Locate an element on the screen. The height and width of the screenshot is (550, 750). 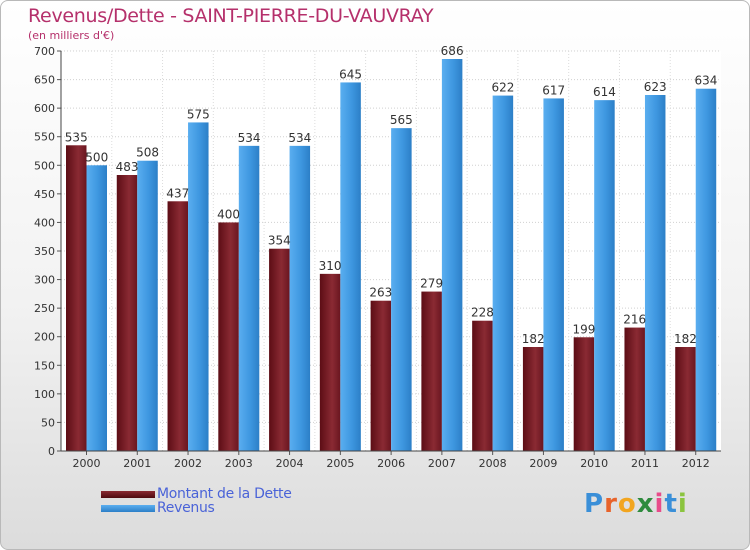
y-tick-label: 600 is located at coordinates (44, 108).